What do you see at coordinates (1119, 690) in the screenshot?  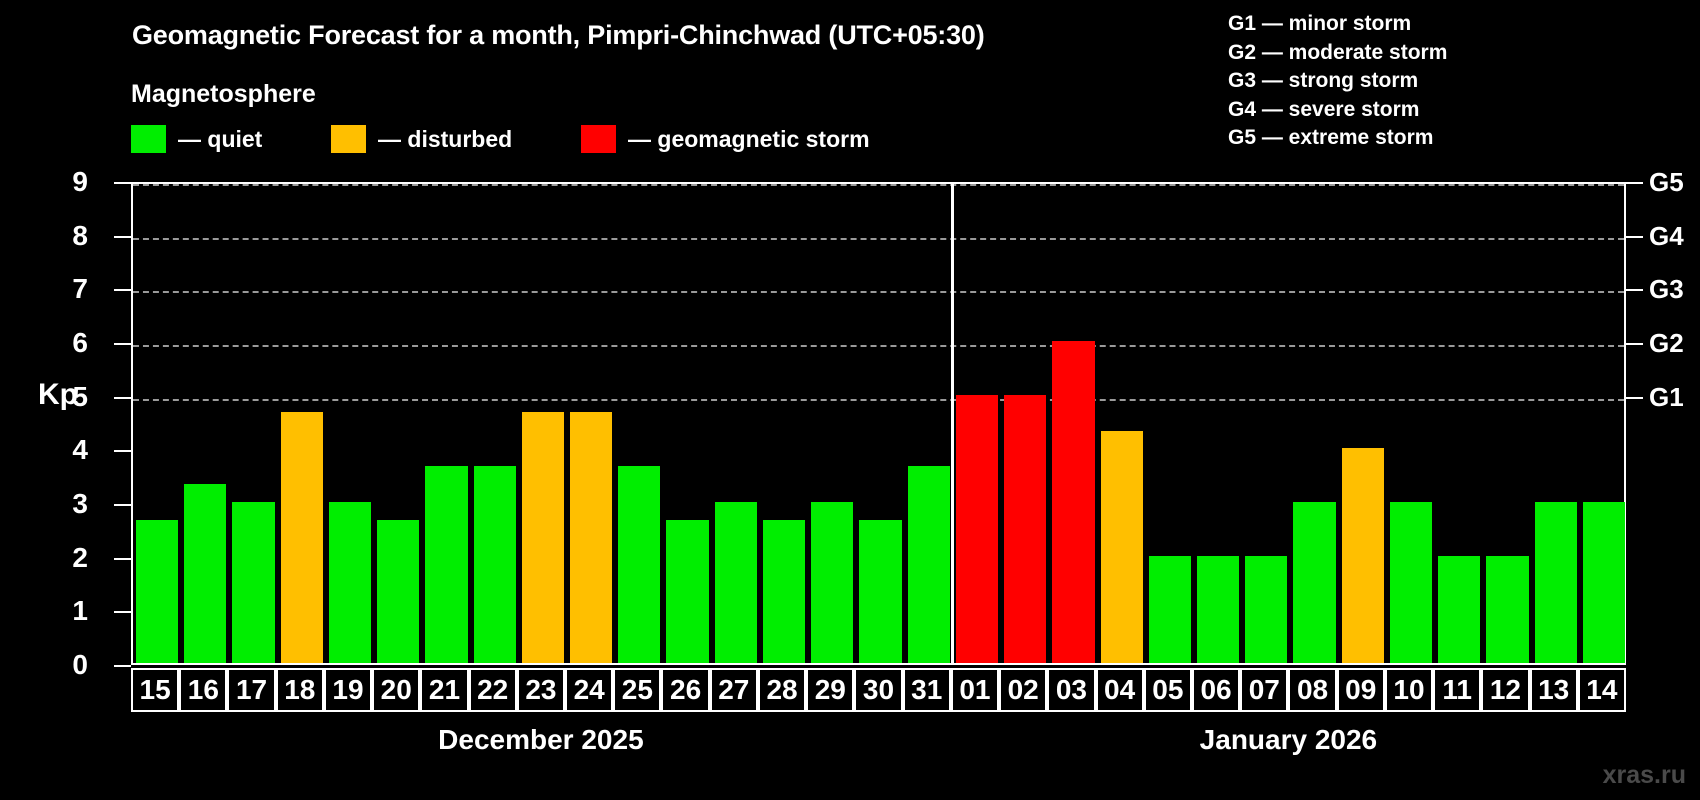 I see `date-cell-04: 04` at bounding box center [1119, 690].